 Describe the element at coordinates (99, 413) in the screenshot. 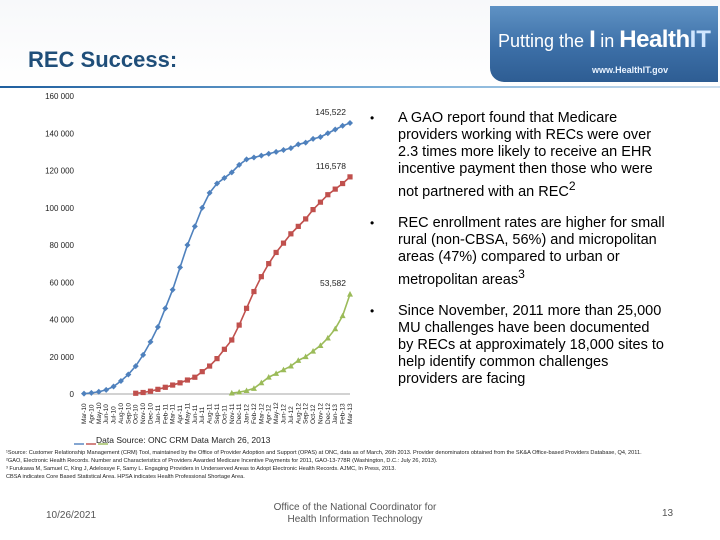

I see `x-tick-label: May-10` at that location.